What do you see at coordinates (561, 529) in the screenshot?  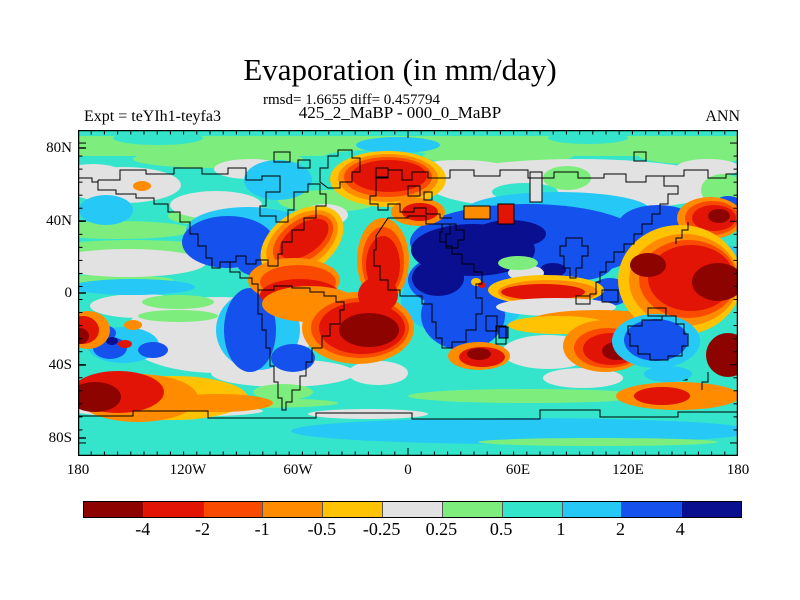 I see `colorbar-level-label: 1` at bounding box center [561, 529].